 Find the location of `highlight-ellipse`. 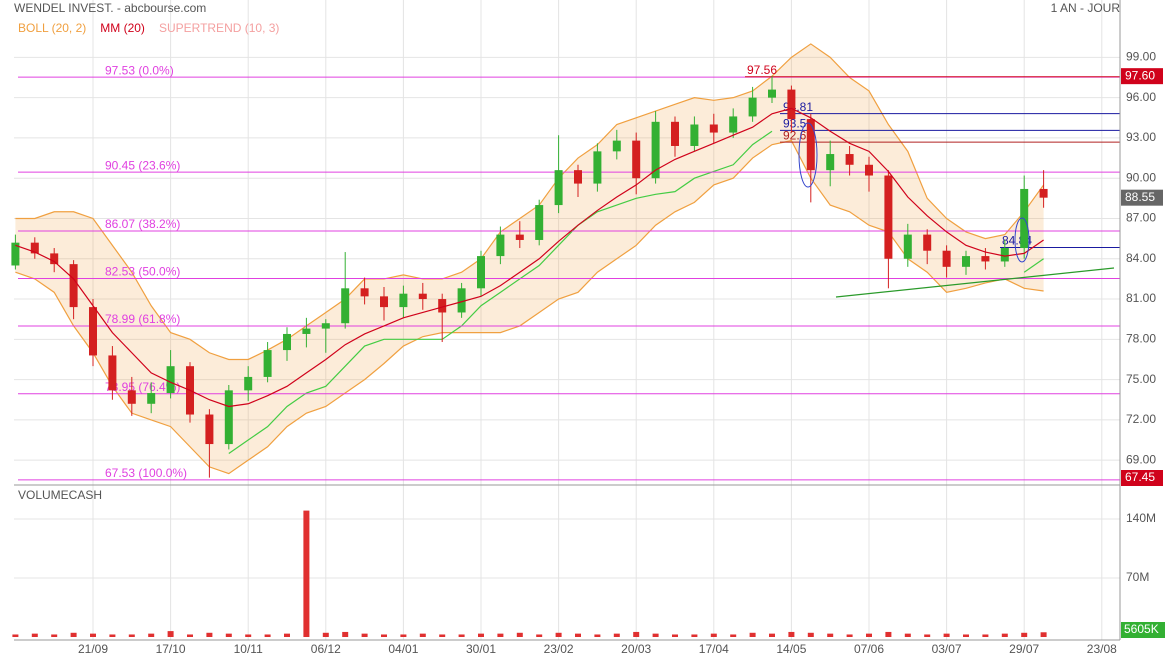

highlight-ellipse is located at coordinates (1022, 240).